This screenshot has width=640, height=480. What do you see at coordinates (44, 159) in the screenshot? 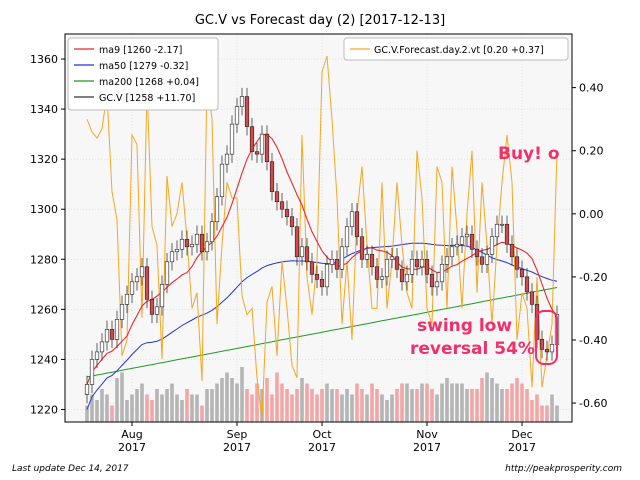
I see `y-tick-label: 1320` at bounding box center [44, 159].